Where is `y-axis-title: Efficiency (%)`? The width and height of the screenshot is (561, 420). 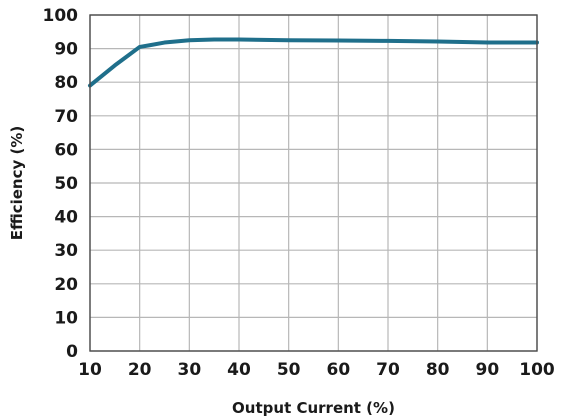
y-axis-title: Efficiency (%) is located at coordinates (17, 183).